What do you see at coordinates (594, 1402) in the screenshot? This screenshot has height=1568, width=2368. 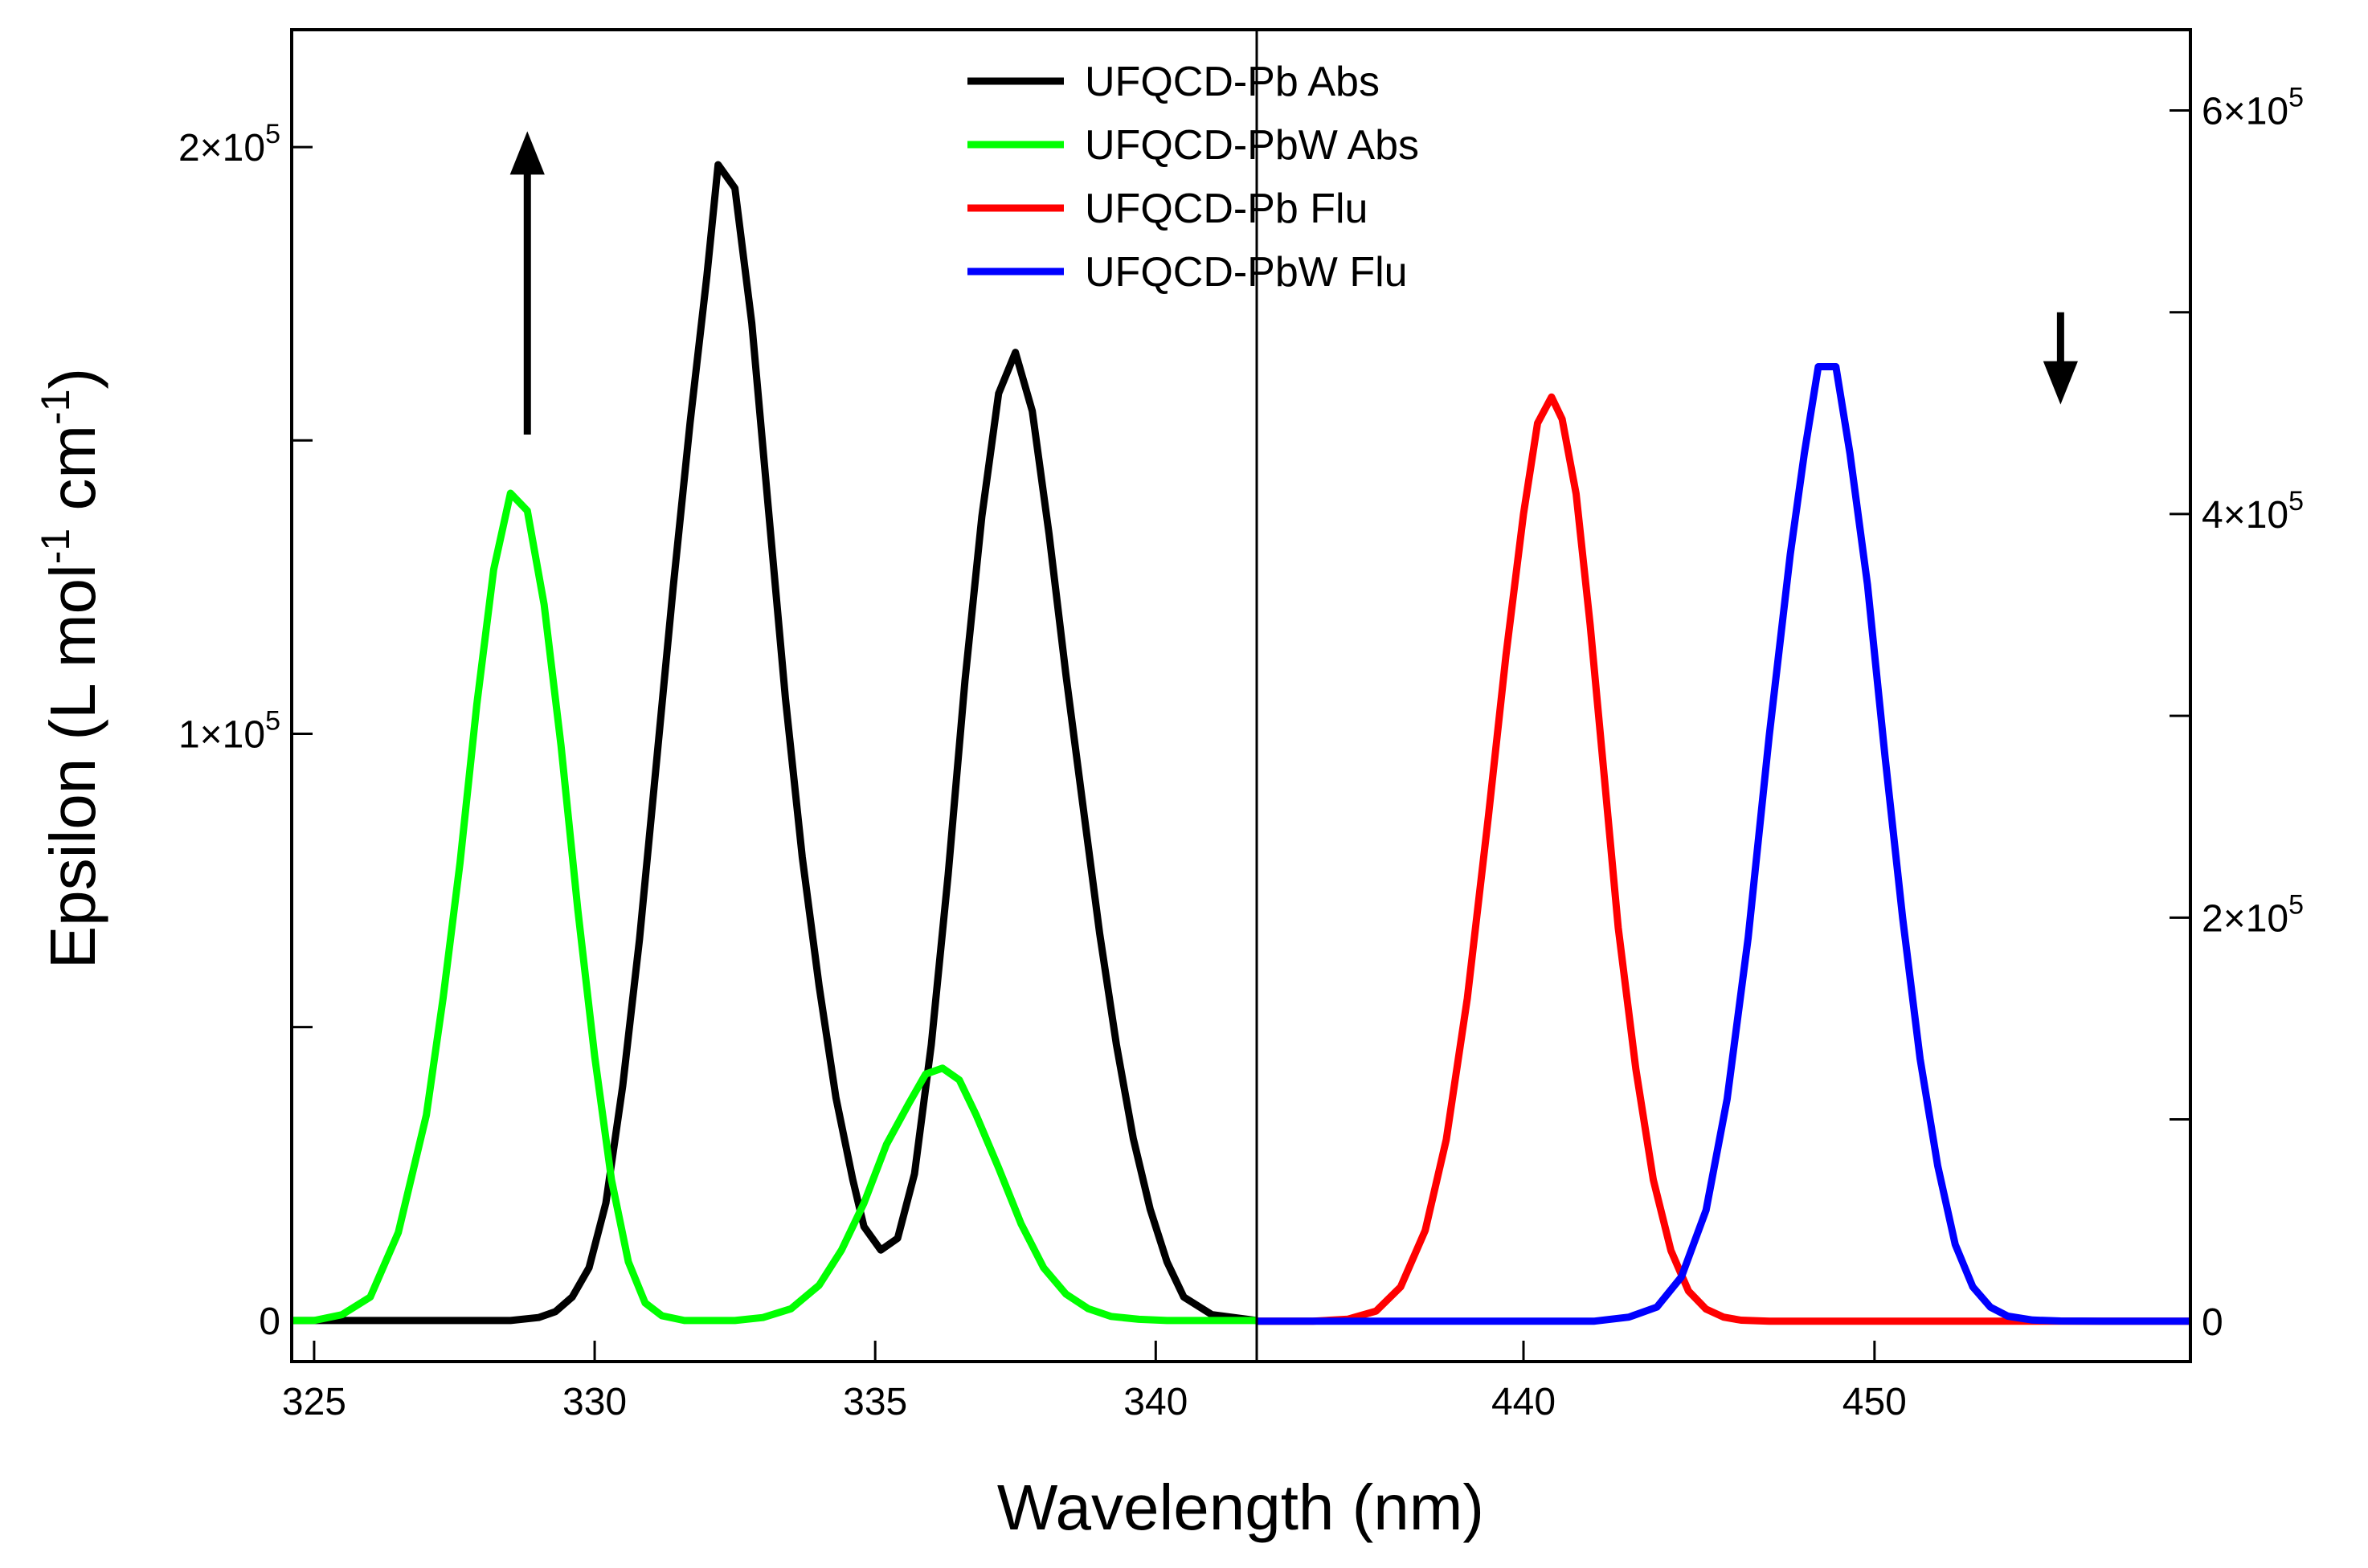 I see `left-x-tick-label-330: 330` at bounding box center [594, 1402].